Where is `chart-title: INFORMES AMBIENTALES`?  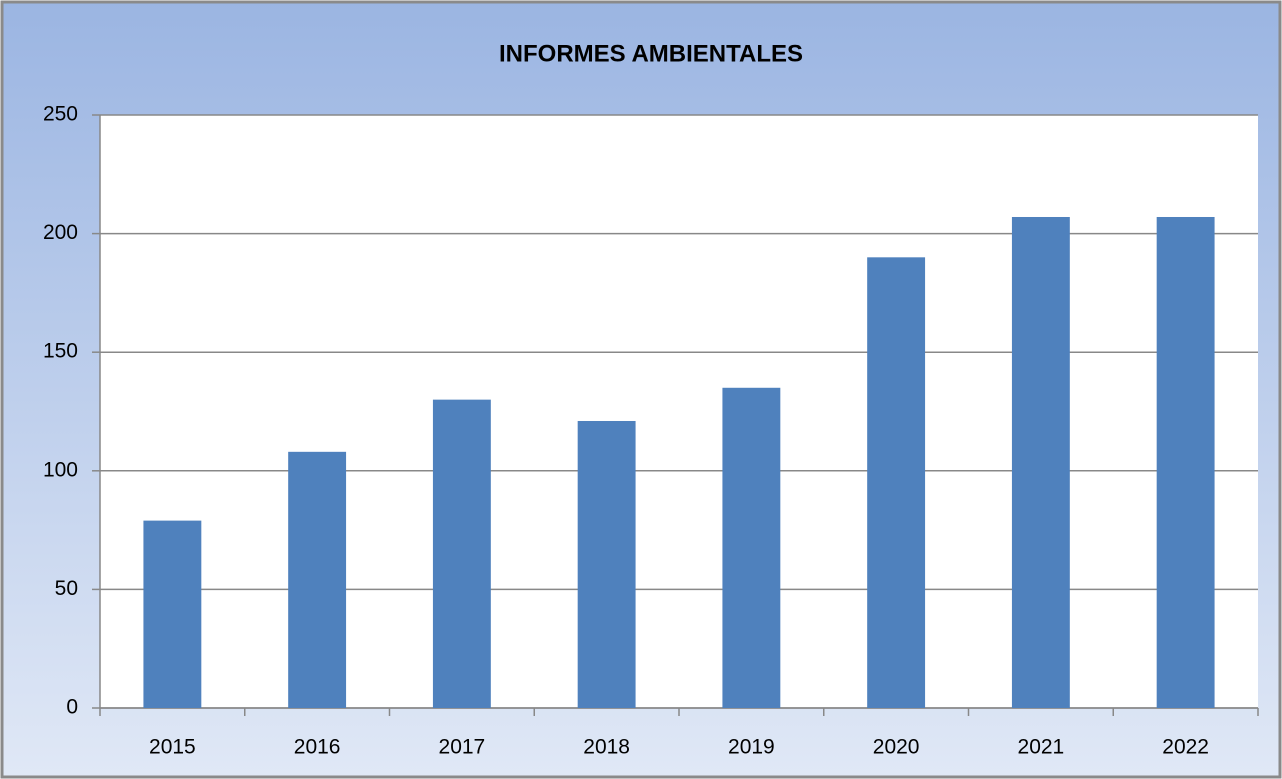
chart-title: INFORMES AMBIENTALES is located at coordinates (651, 53).